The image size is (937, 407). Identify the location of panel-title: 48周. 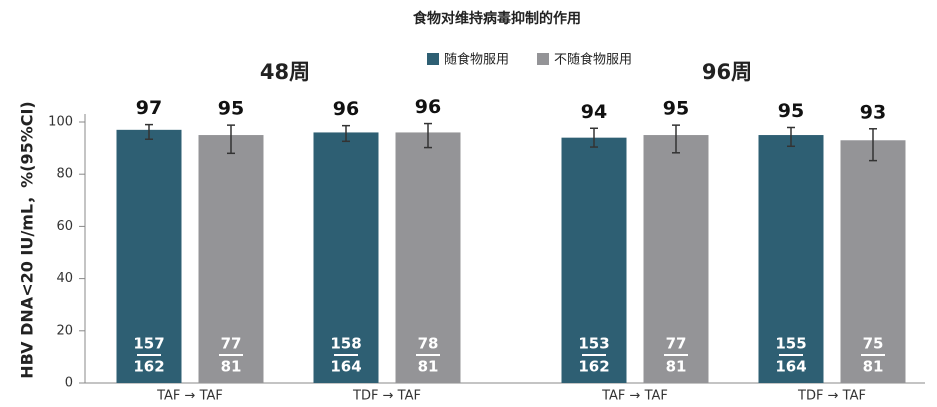
(285, 72).